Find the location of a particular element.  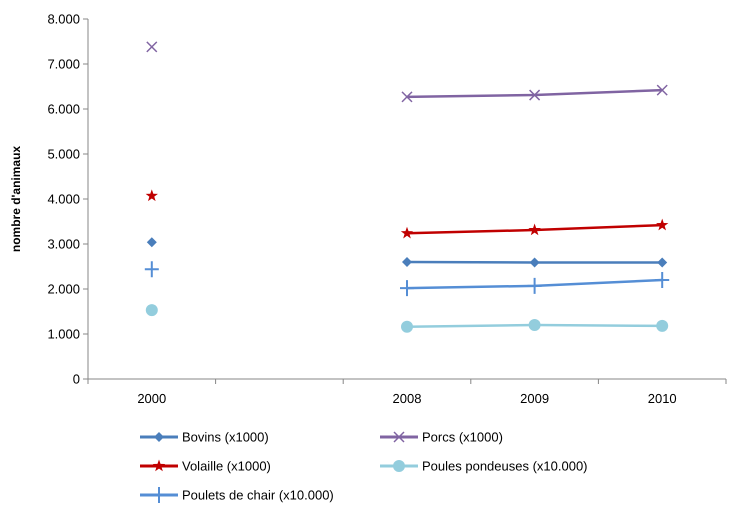

x-tick-label: 2010 is located at coordinates (662, 398).